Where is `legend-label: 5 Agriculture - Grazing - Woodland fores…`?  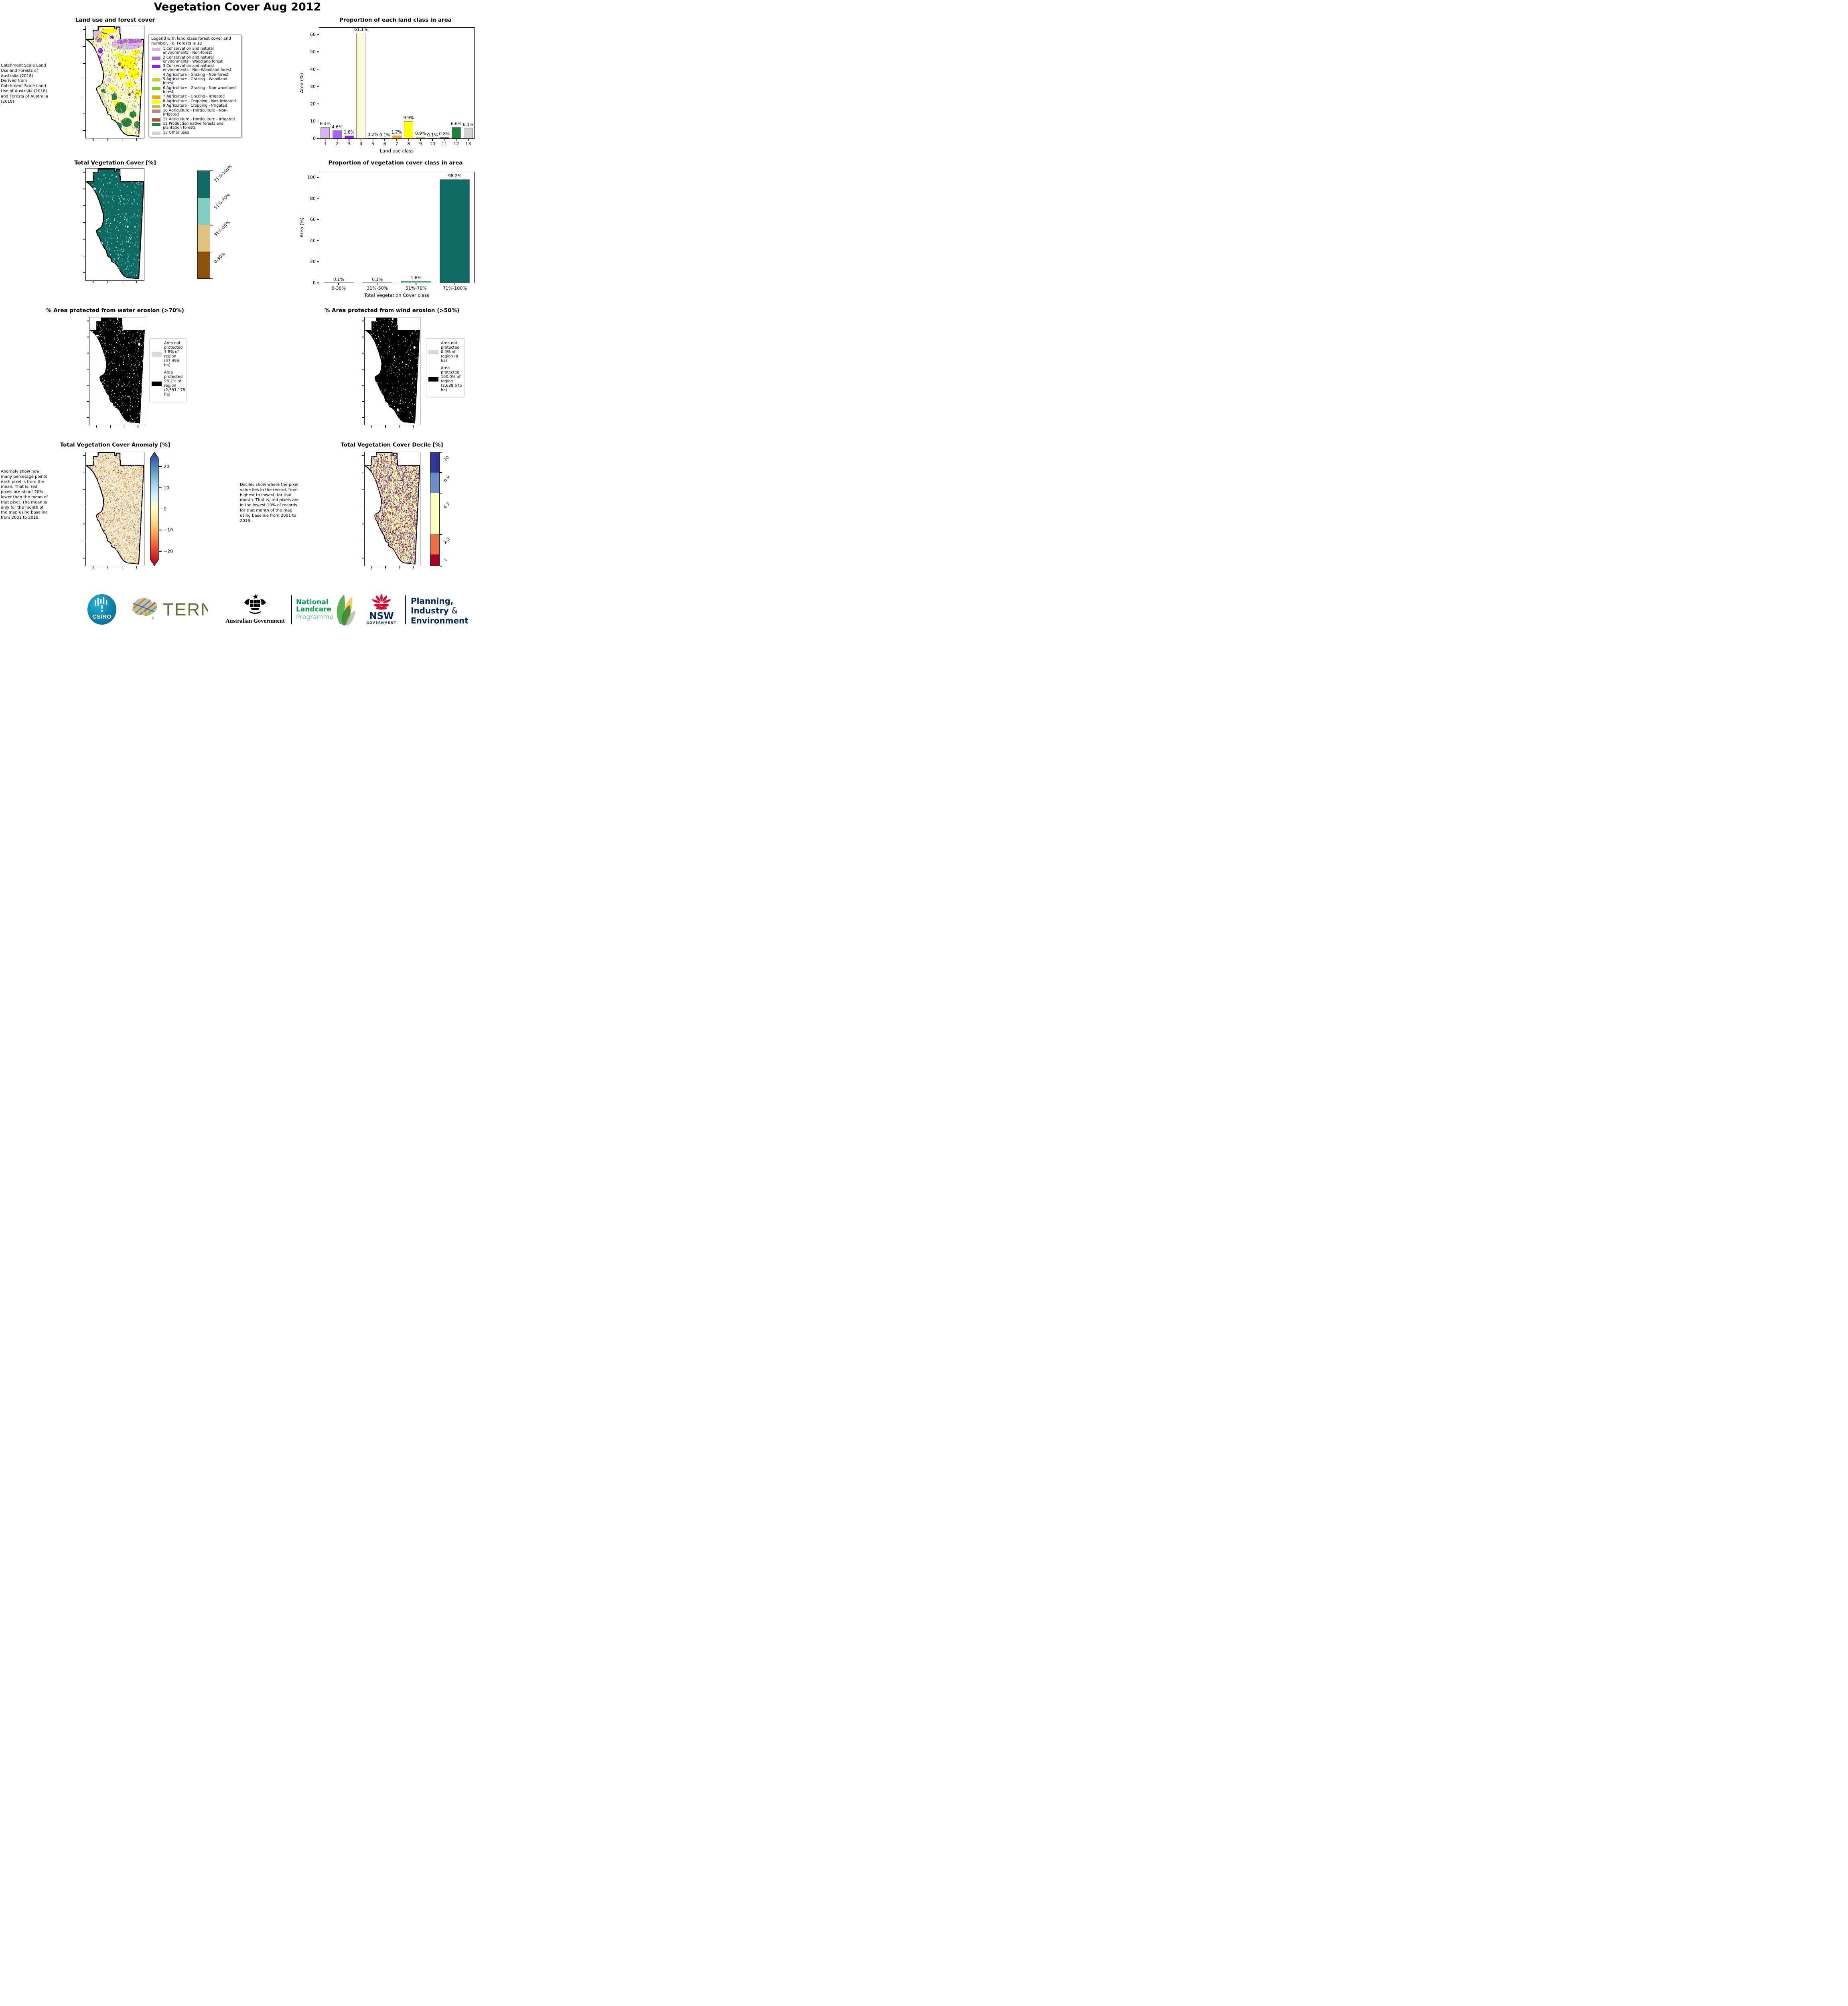 legend-label: 5 Agriculture - Grazing - Woodland fores… is located at coordinates (195, 81).